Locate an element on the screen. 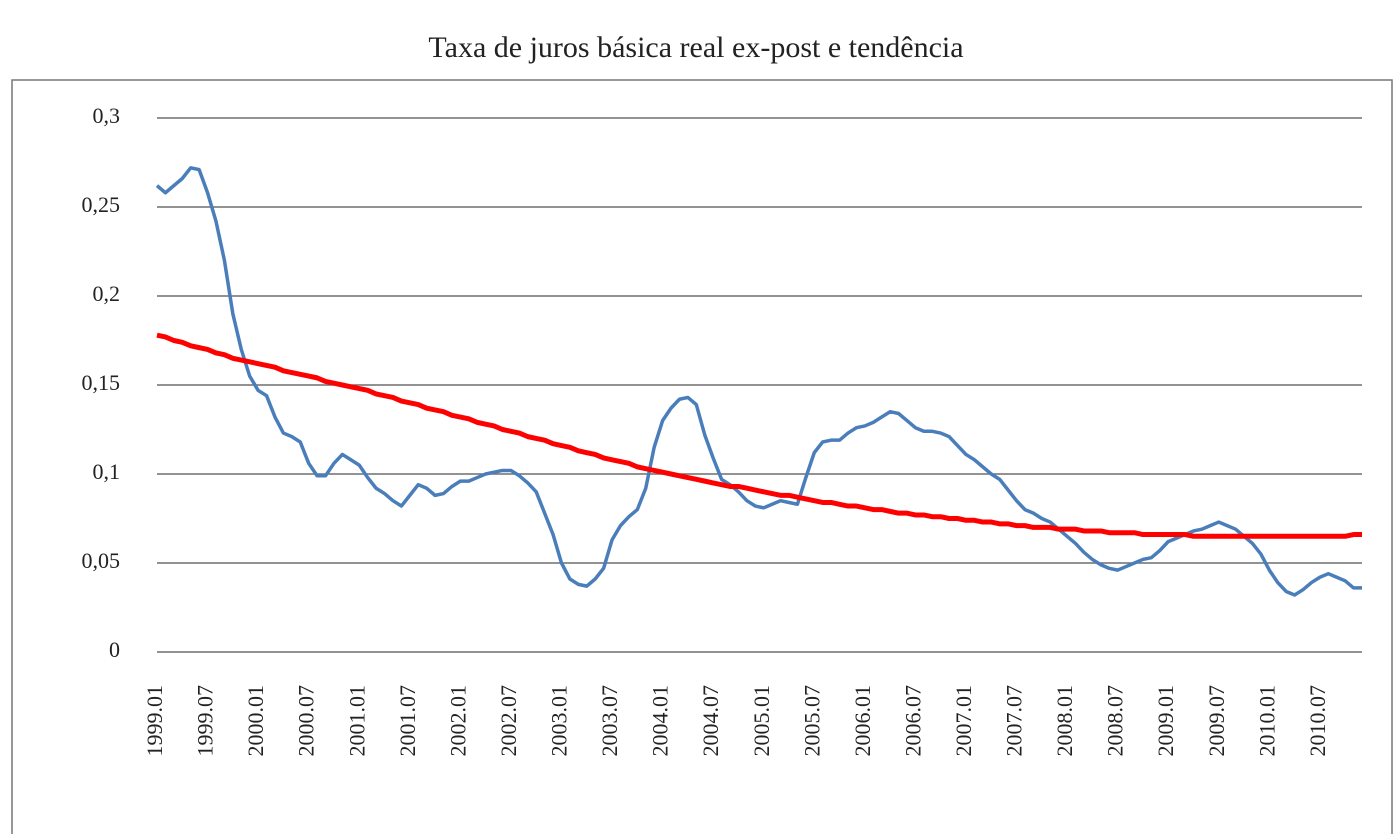 The image size is (1393, 834). x-tick-label: 2002.01 is located at coordinates (457, 721).